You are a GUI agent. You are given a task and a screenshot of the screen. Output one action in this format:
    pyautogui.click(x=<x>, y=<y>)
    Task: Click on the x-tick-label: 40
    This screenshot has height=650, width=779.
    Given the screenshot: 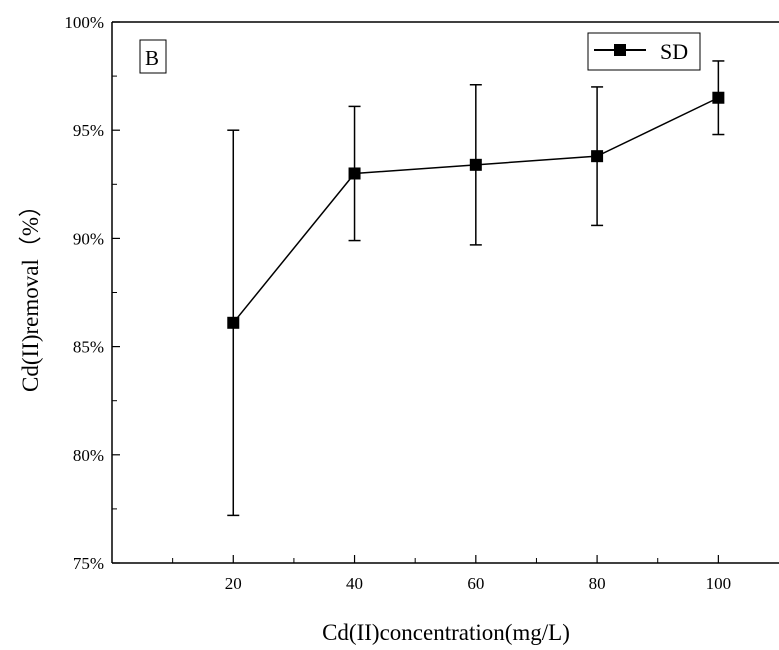 What is the action you would take?
    pyautogui.click(x=354, y=583)
    